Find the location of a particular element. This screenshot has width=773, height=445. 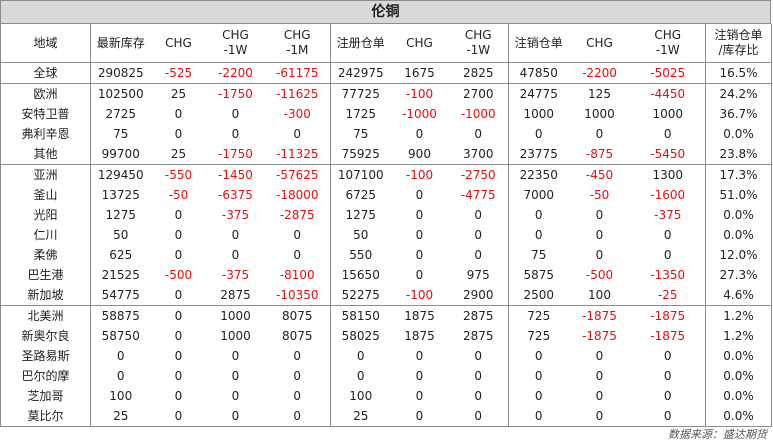

table-row: 莫比尔 25 0 0 0 25 0 0 0 0 0 0.0% is located at coordinates (386, 416).